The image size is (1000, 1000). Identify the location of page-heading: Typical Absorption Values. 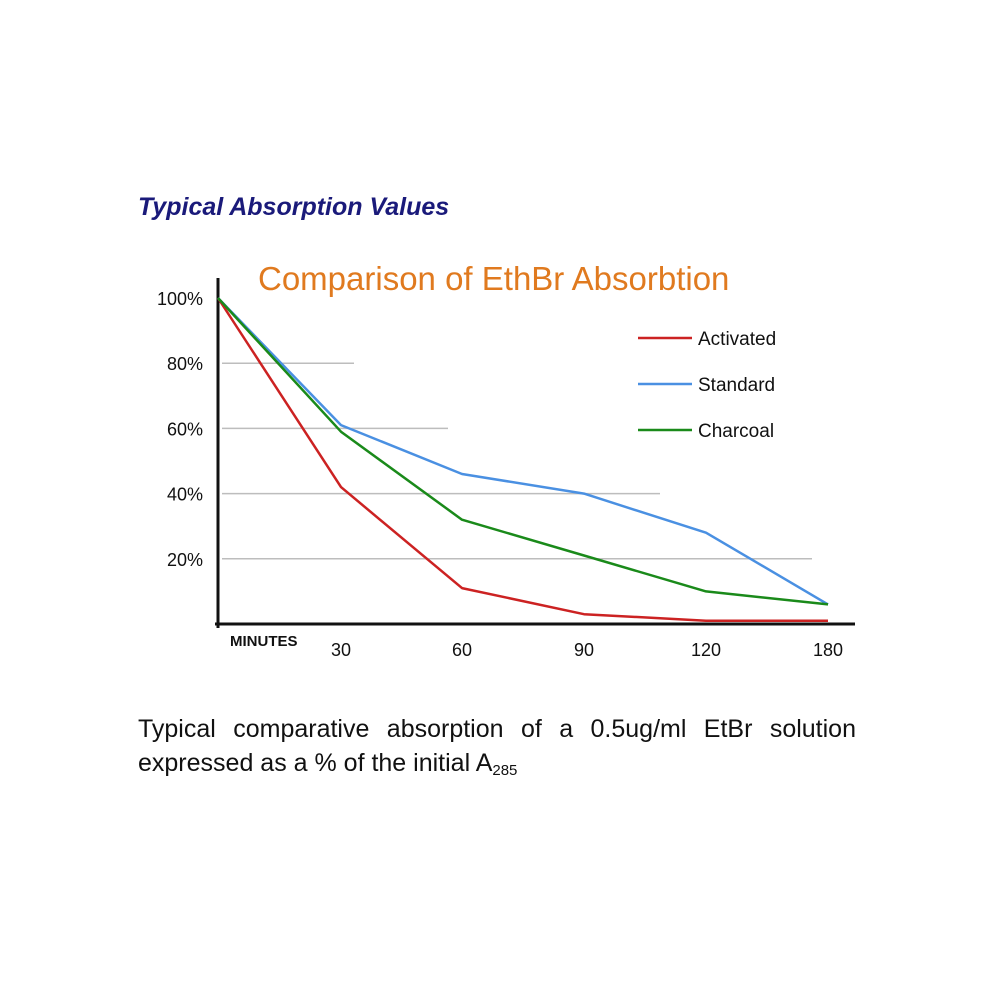
(294, 207).